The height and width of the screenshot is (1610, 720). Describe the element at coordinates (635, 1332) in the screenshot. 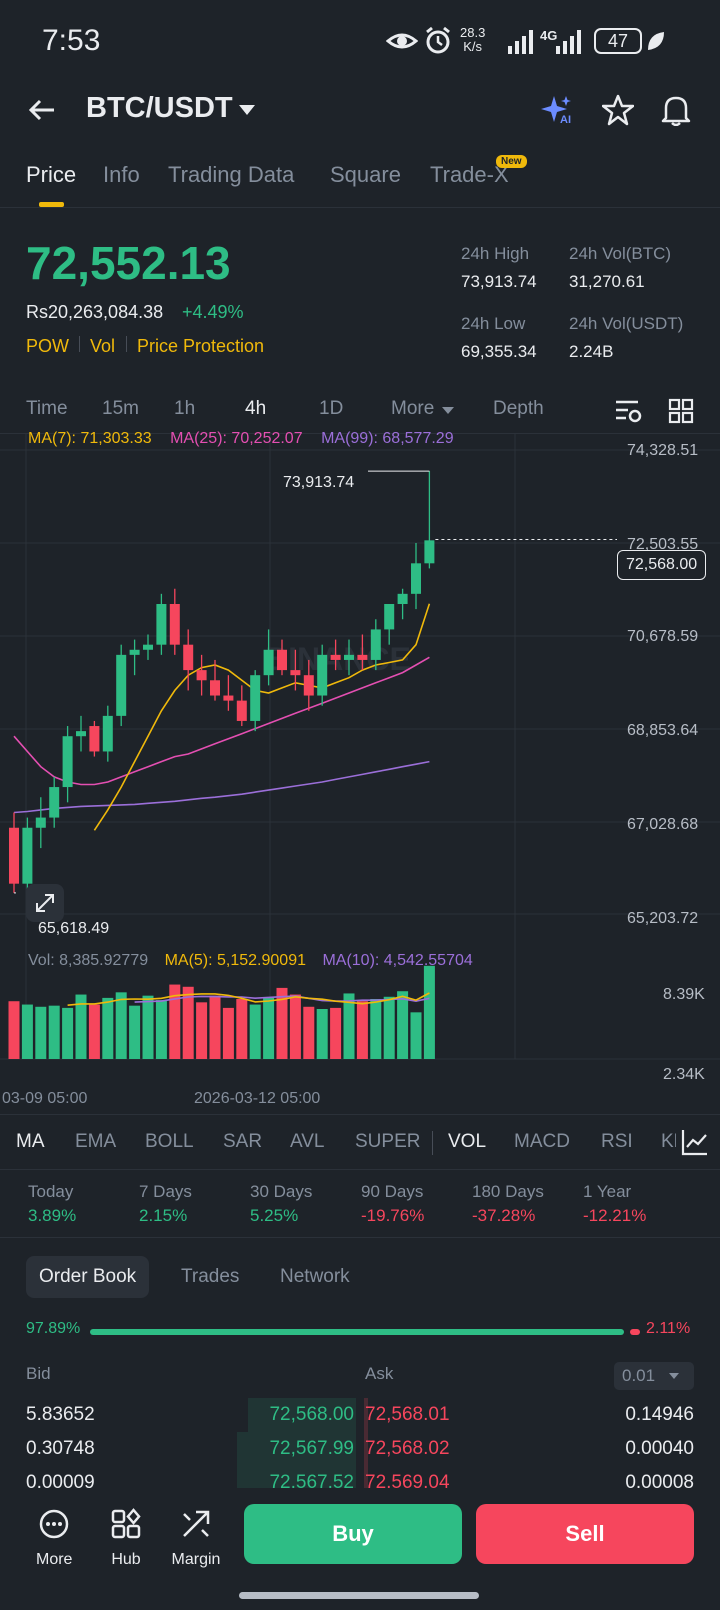

I see `ratio-ask-fill` at that location.